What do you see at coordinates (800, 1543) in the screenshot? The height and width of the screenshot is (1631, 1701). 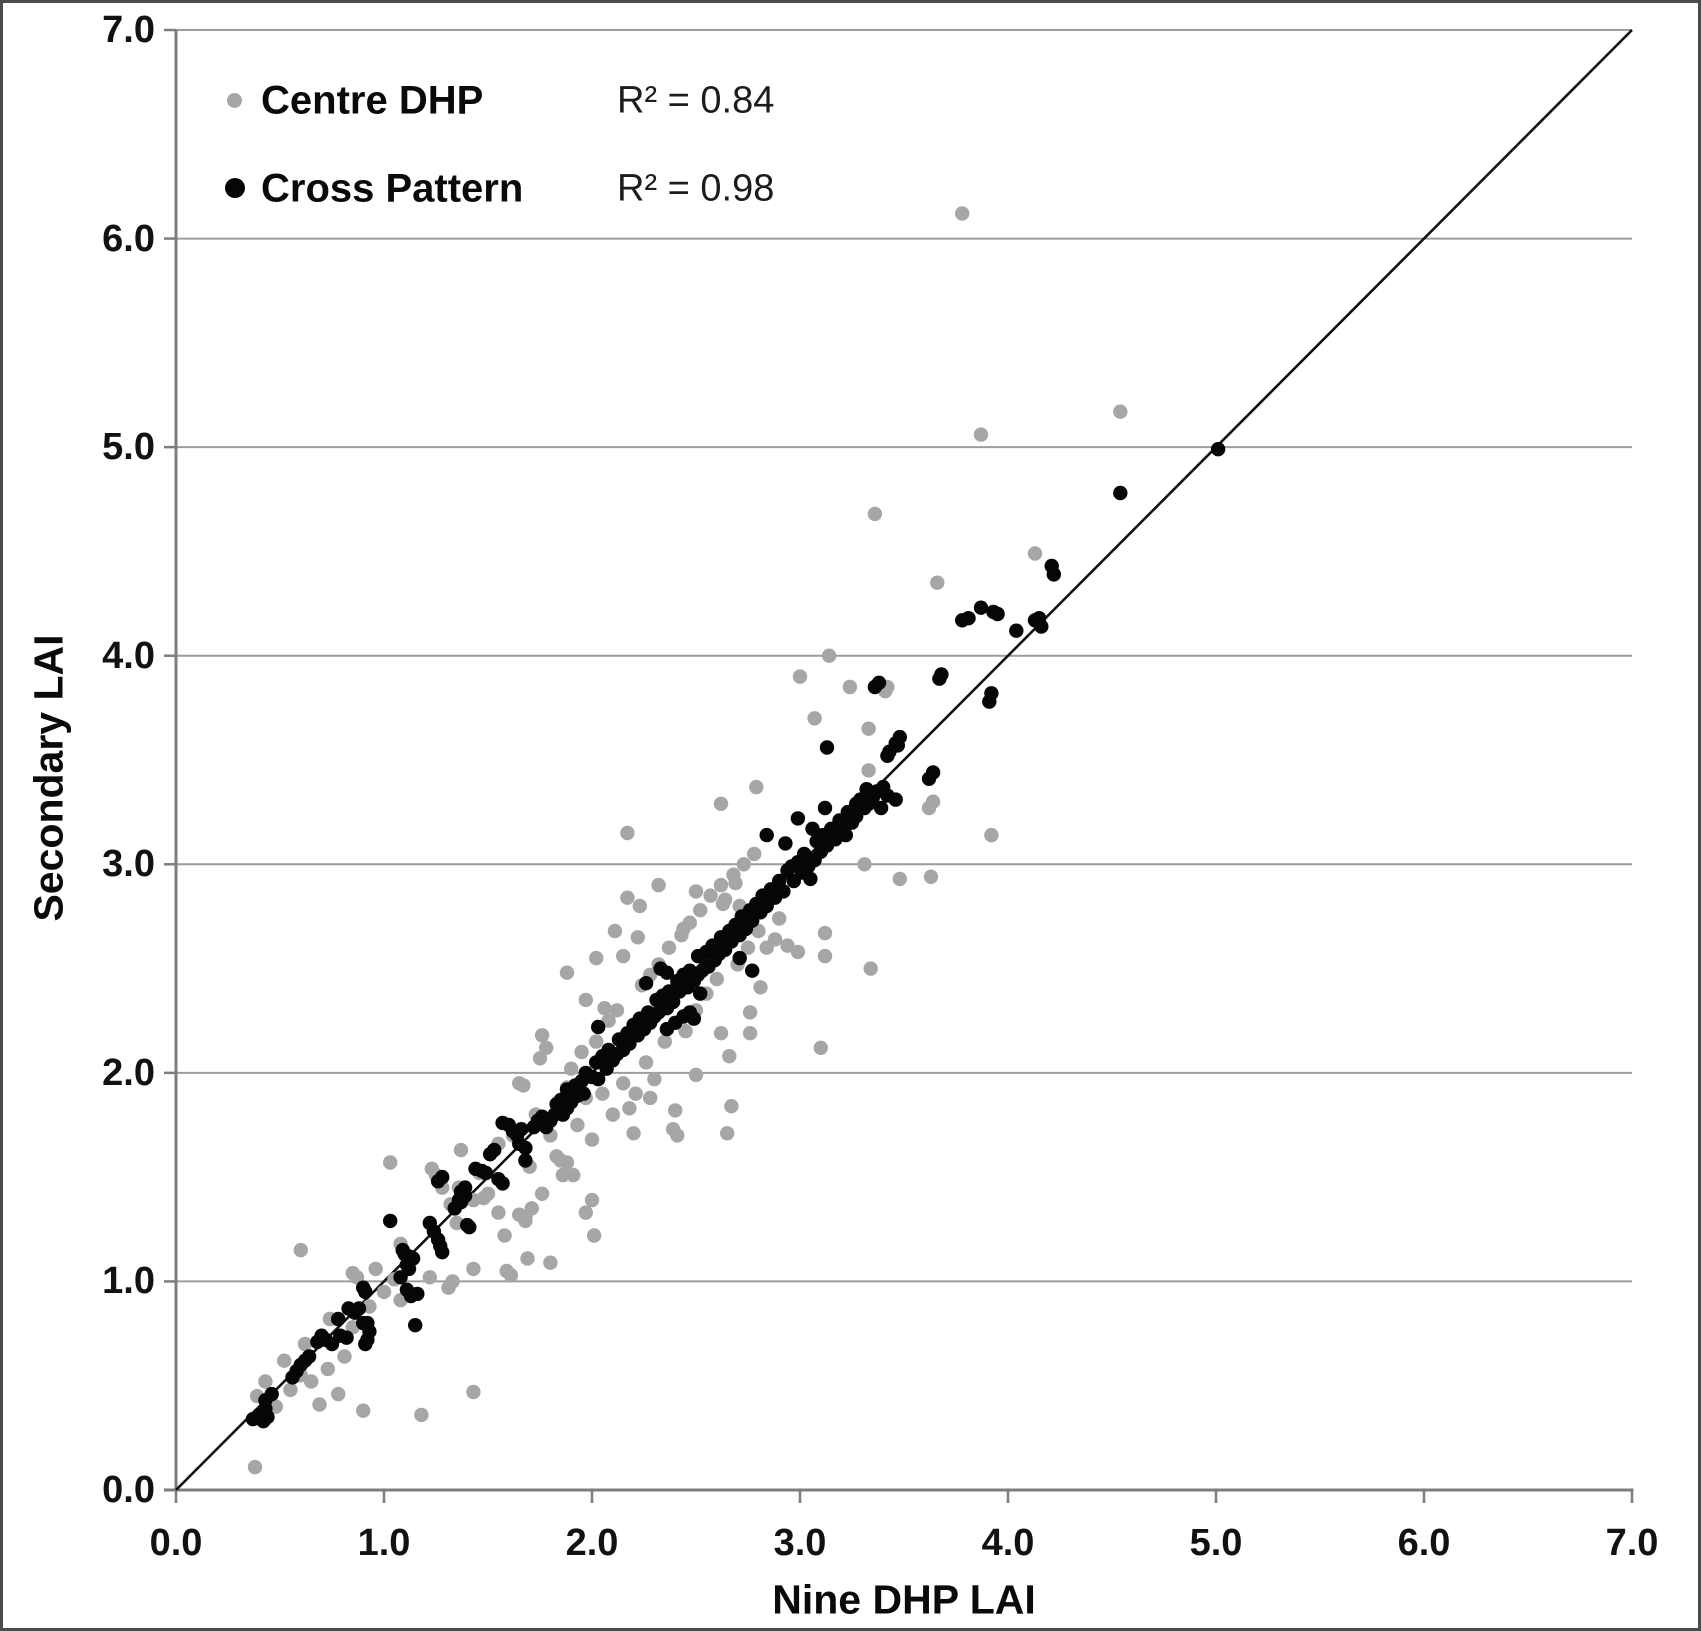 I see `x-tick-label: 3.0` at bounding box center [800, 1543].